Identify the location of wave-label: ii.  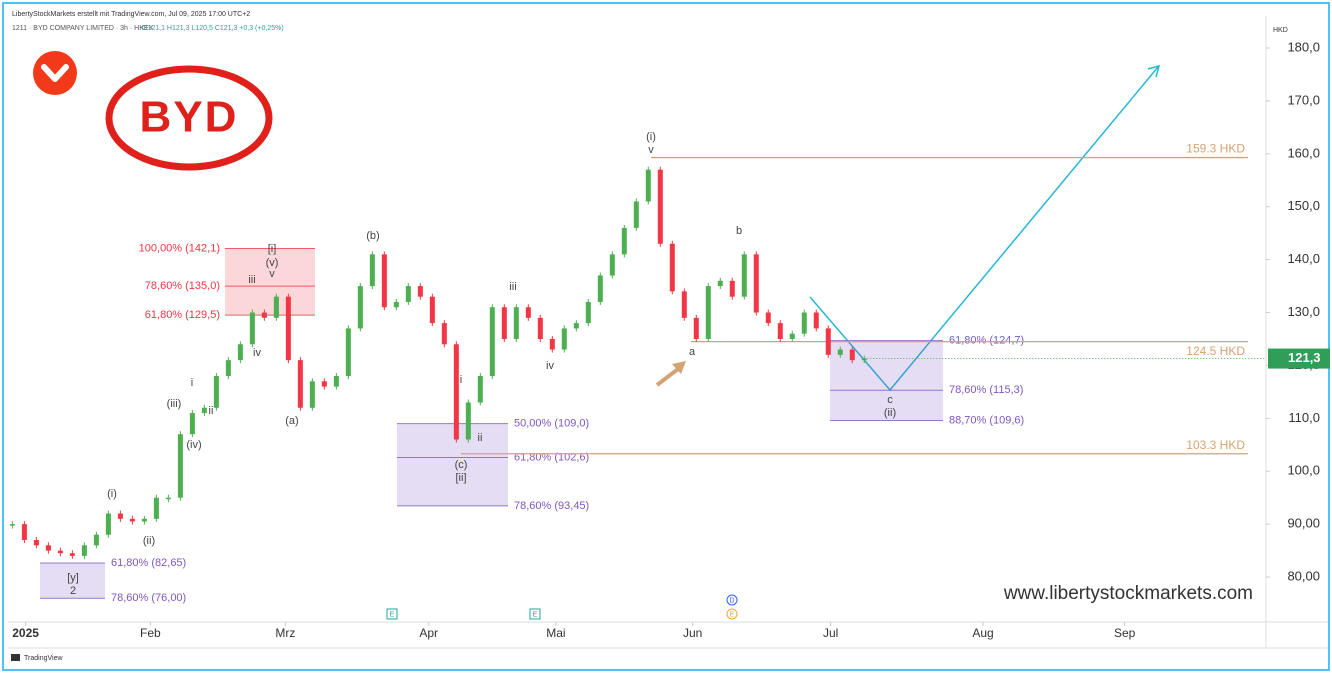
(480, 438).